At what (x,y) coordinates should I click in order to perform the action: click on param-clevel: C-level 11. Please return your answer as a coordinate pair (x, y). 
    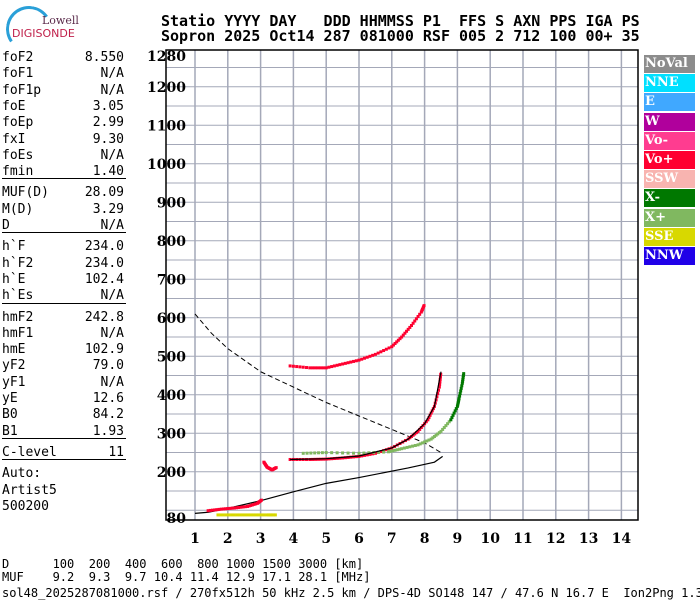
    Looking at the image, I should click on (63, 453).